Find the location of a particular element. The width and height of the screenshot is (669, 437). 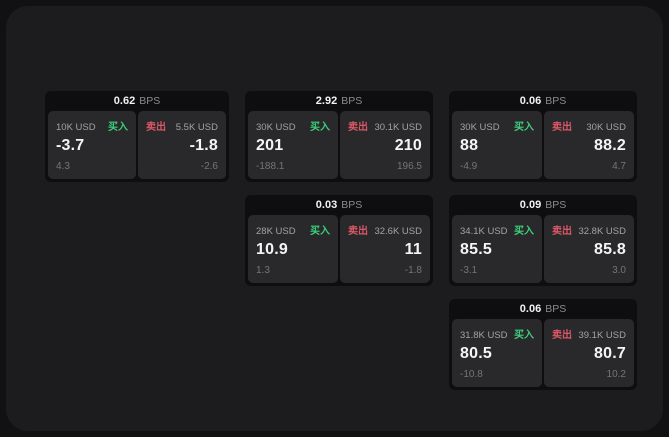

sell-sub-value: 3.0 is located at coordinates (619, 270).